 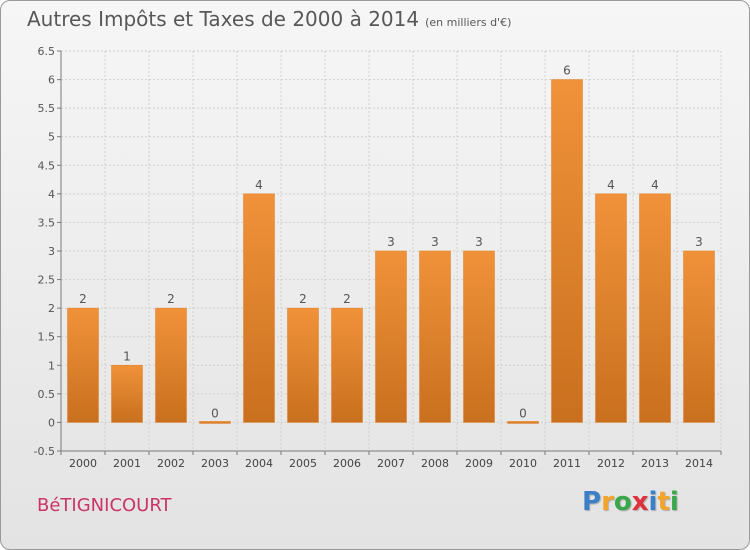 What do you see at coordinates (640, 502) in the screenshot?
I see `logo-letter: x` at bounding box center [640, 502].